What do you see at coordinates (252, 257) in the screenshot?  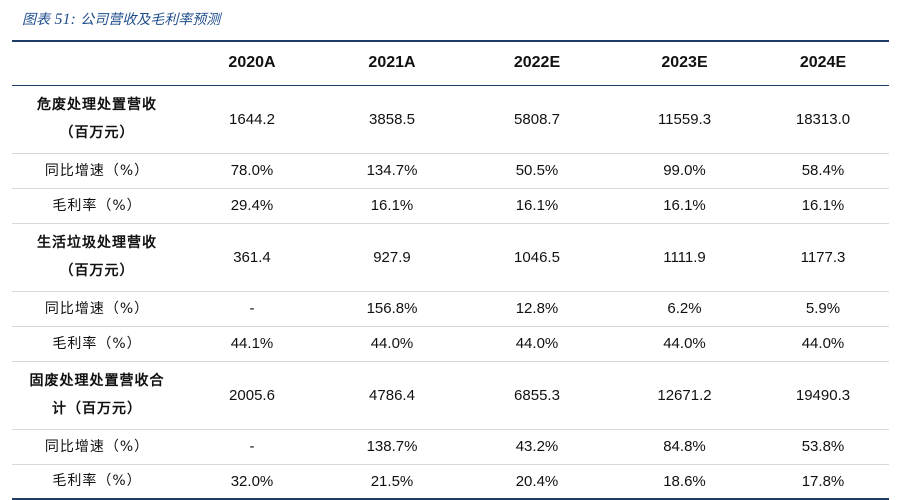 I see `table-cell: 361.4` at bounding box center [252, 257].